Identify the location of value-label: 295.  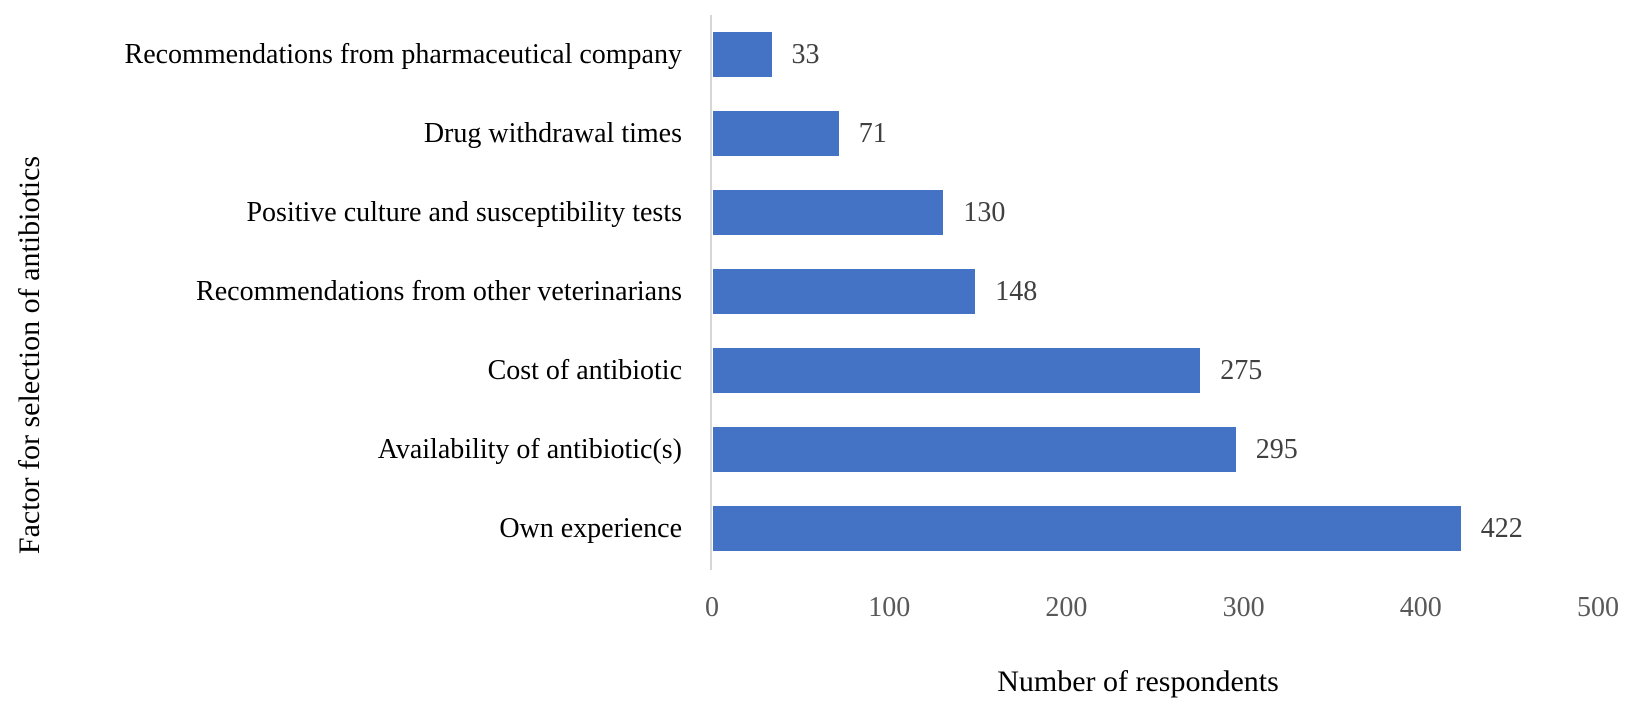
(1276, 449).